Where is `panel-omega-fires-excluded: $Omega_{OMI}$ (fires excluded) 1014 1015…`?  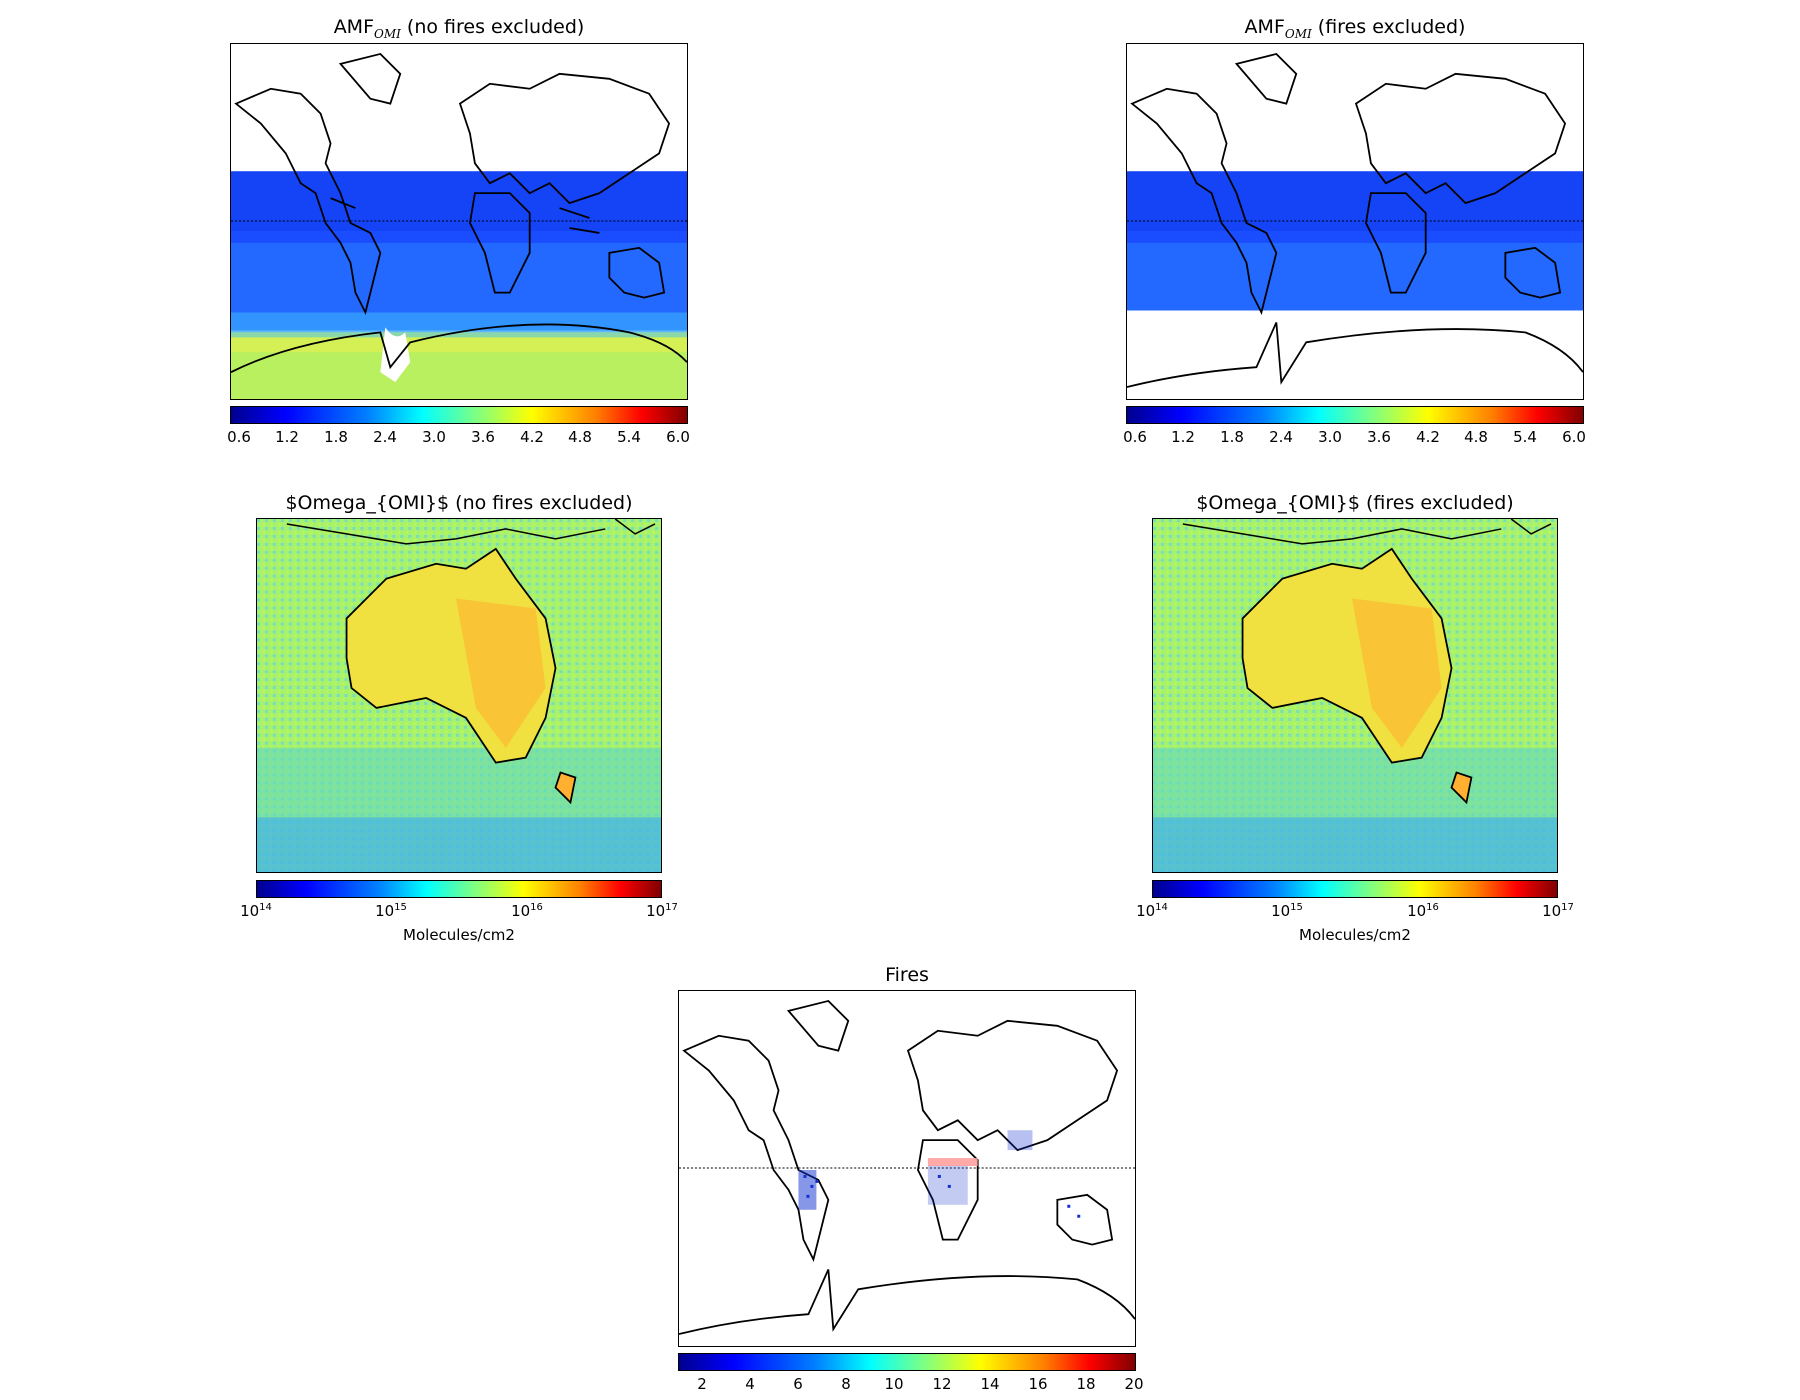
panel-omega-fires-excluded: $Omega_{OMI}$ (fires excluded) 1014 1015… is located at coordinates (1355, 718).